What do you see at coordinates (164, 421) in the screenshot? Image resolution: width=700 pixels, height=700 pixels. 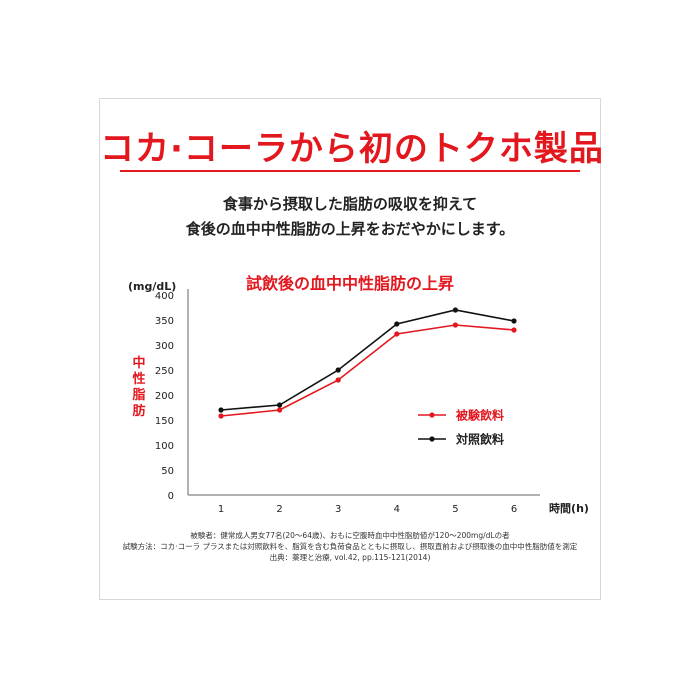 I see `y-tick-label: 150` at bounding box center [164, 421].